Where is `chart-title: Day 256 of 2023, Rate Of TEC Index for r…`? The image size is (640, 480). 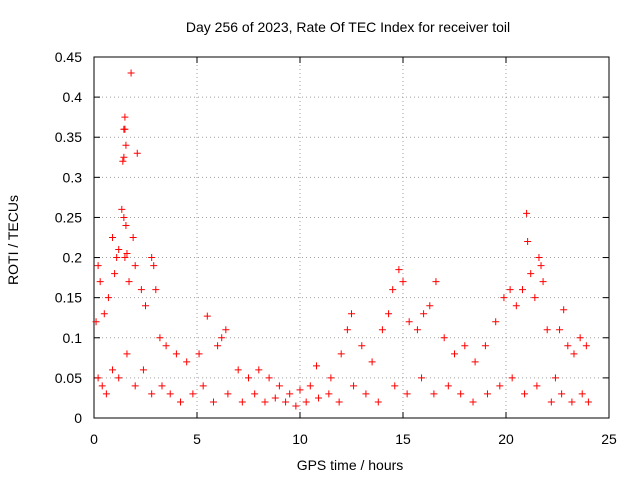 chart-title: Day 256 of 2023, Rate Of TEC Index for r… is located at coordinates (348, 27).